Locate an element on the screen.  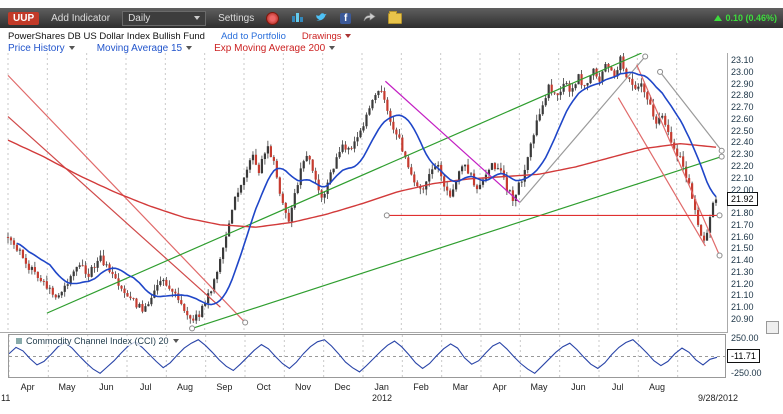
price-axis-label: 22.60 is located at coordinates (742, 118).